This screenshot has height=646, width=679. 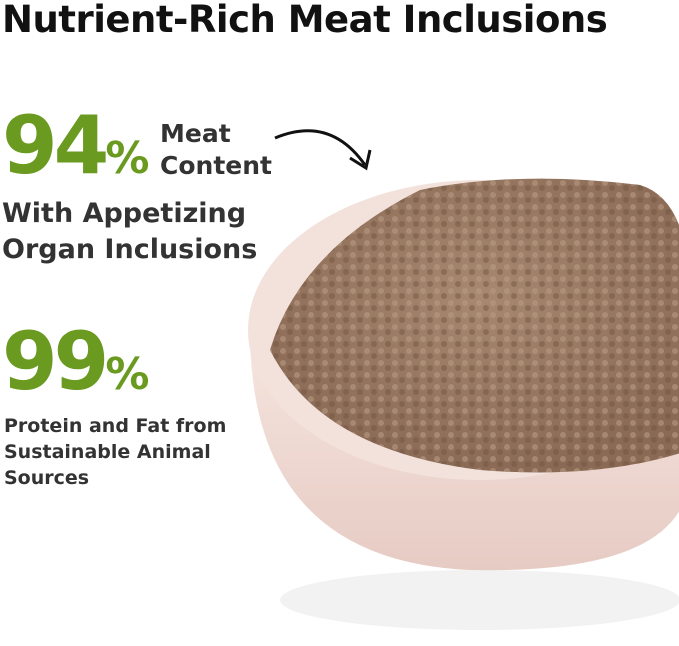 What do you see at coordinates (115, 426) in the screenshot?
I see `label-line: Protein and Fat from` at bounding box center [115, 426].